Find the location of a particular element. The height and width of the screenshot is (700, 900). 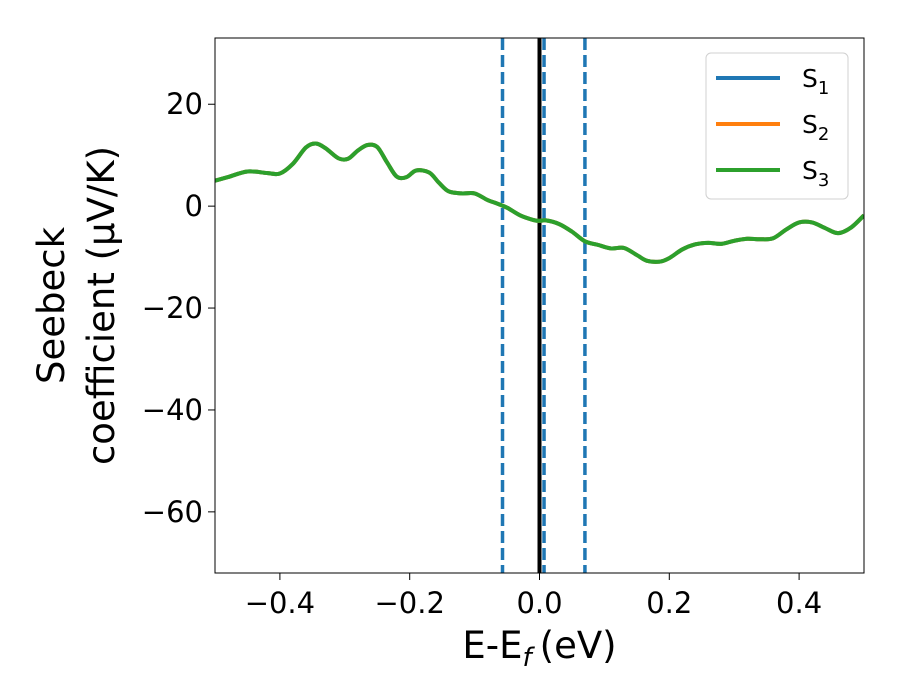

legend-label-s1: S1 is located at coordinates (815, 81).